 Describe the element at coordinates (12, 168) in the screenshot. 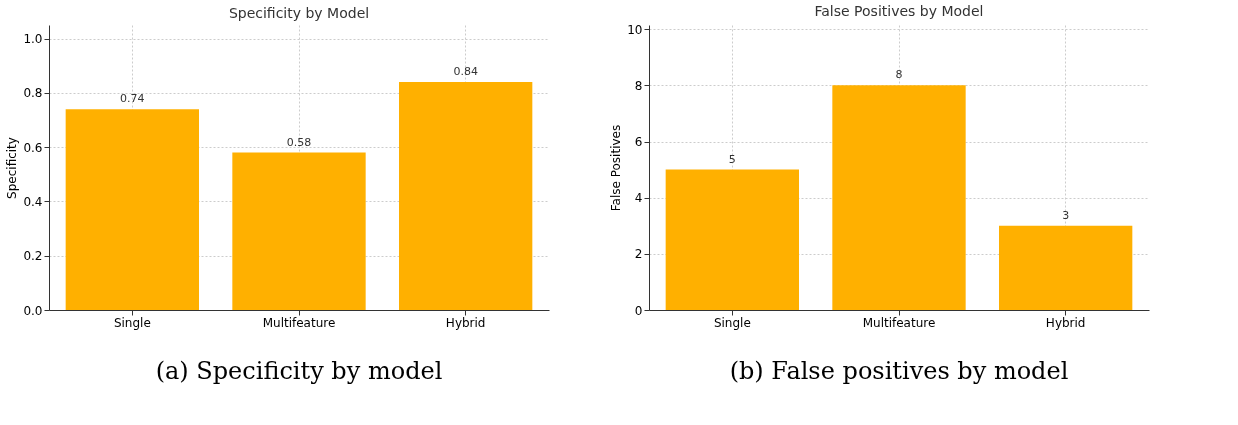

I see `y-axis-title: Specificity` at that location.